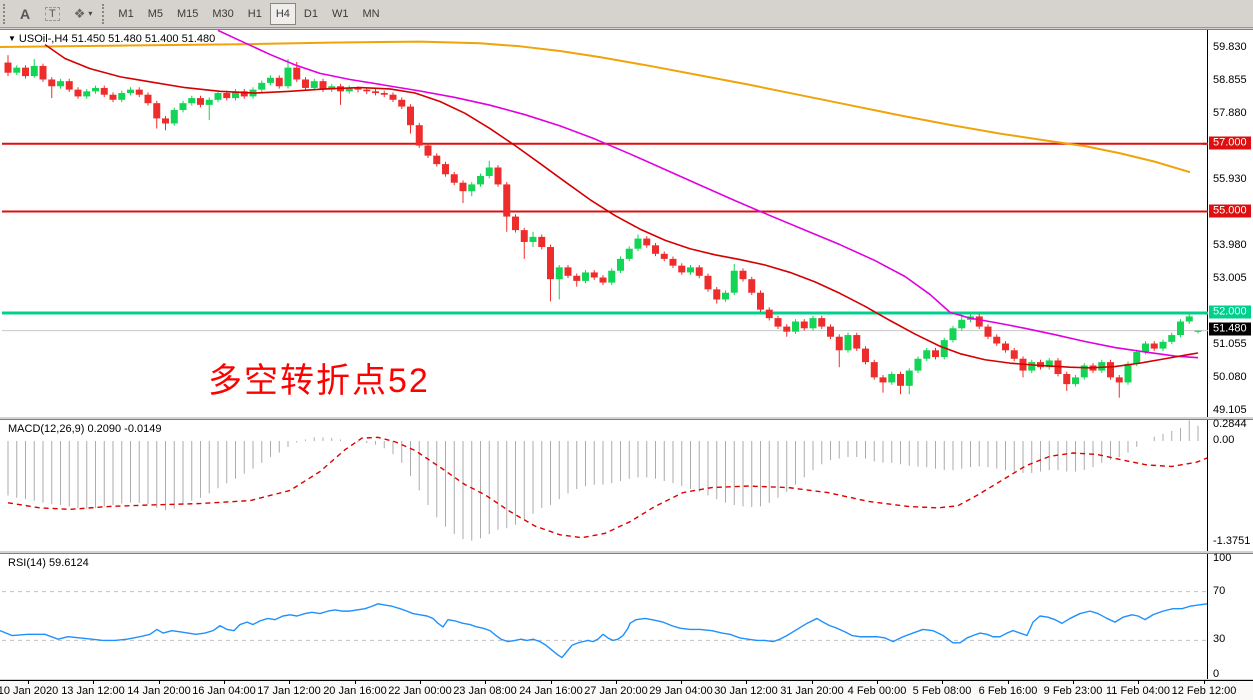  What do you see at coordinates (155, 14) in the screenshot?
I see `timeframe-button-m5: M5` at bounding box center [155, 14].